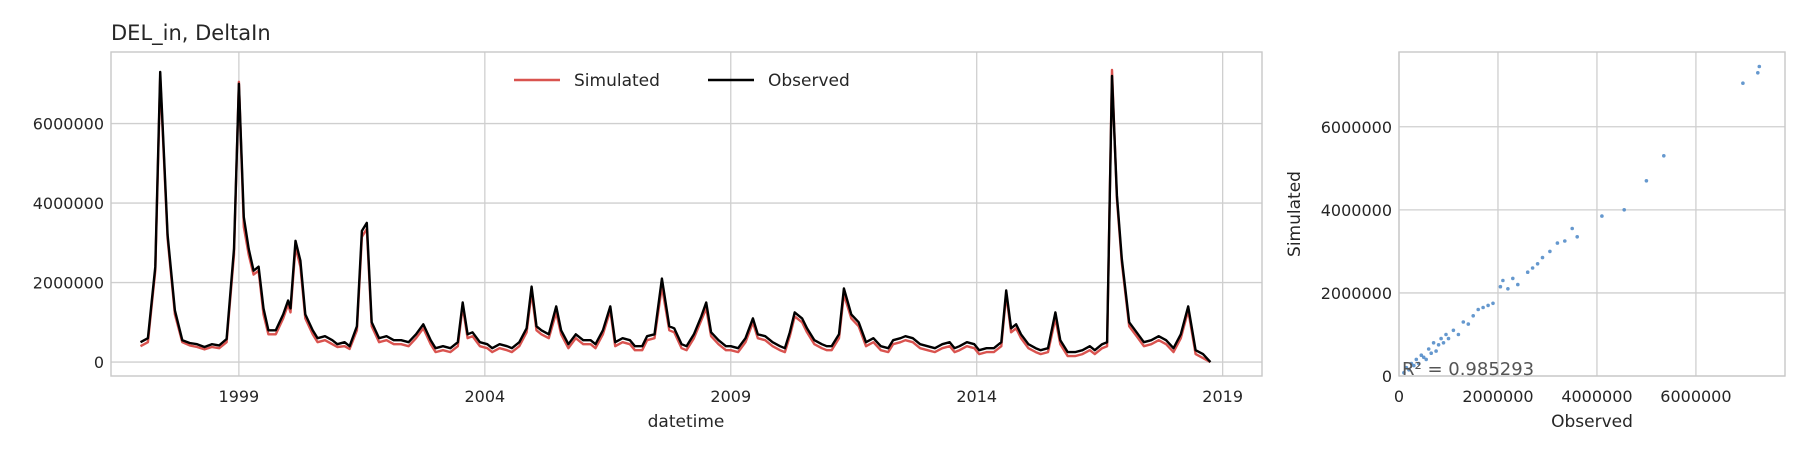 The width and height of the screenshot is (1800, 450). I want to click on timeseries-y-tick-label: 0, so click(99, 362).